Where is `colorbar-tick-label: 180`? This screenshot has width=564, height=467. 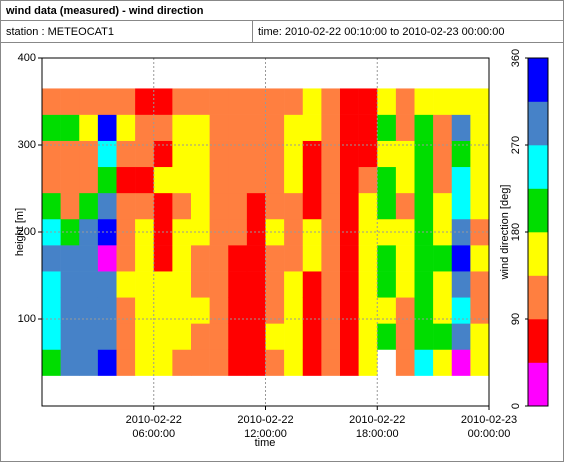
colorbar-tick-label: 180 is located at coordinates (516, 232).